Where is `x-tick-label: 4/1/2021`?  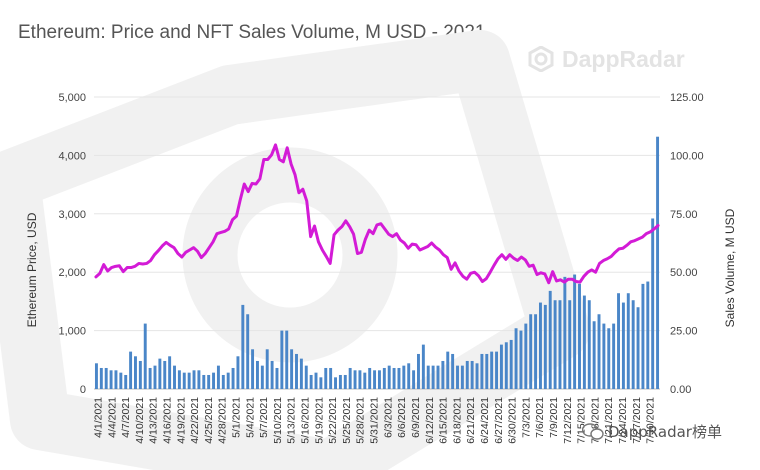
x-tick-label: 4/1/2021 is located at coordinates (99, 417).